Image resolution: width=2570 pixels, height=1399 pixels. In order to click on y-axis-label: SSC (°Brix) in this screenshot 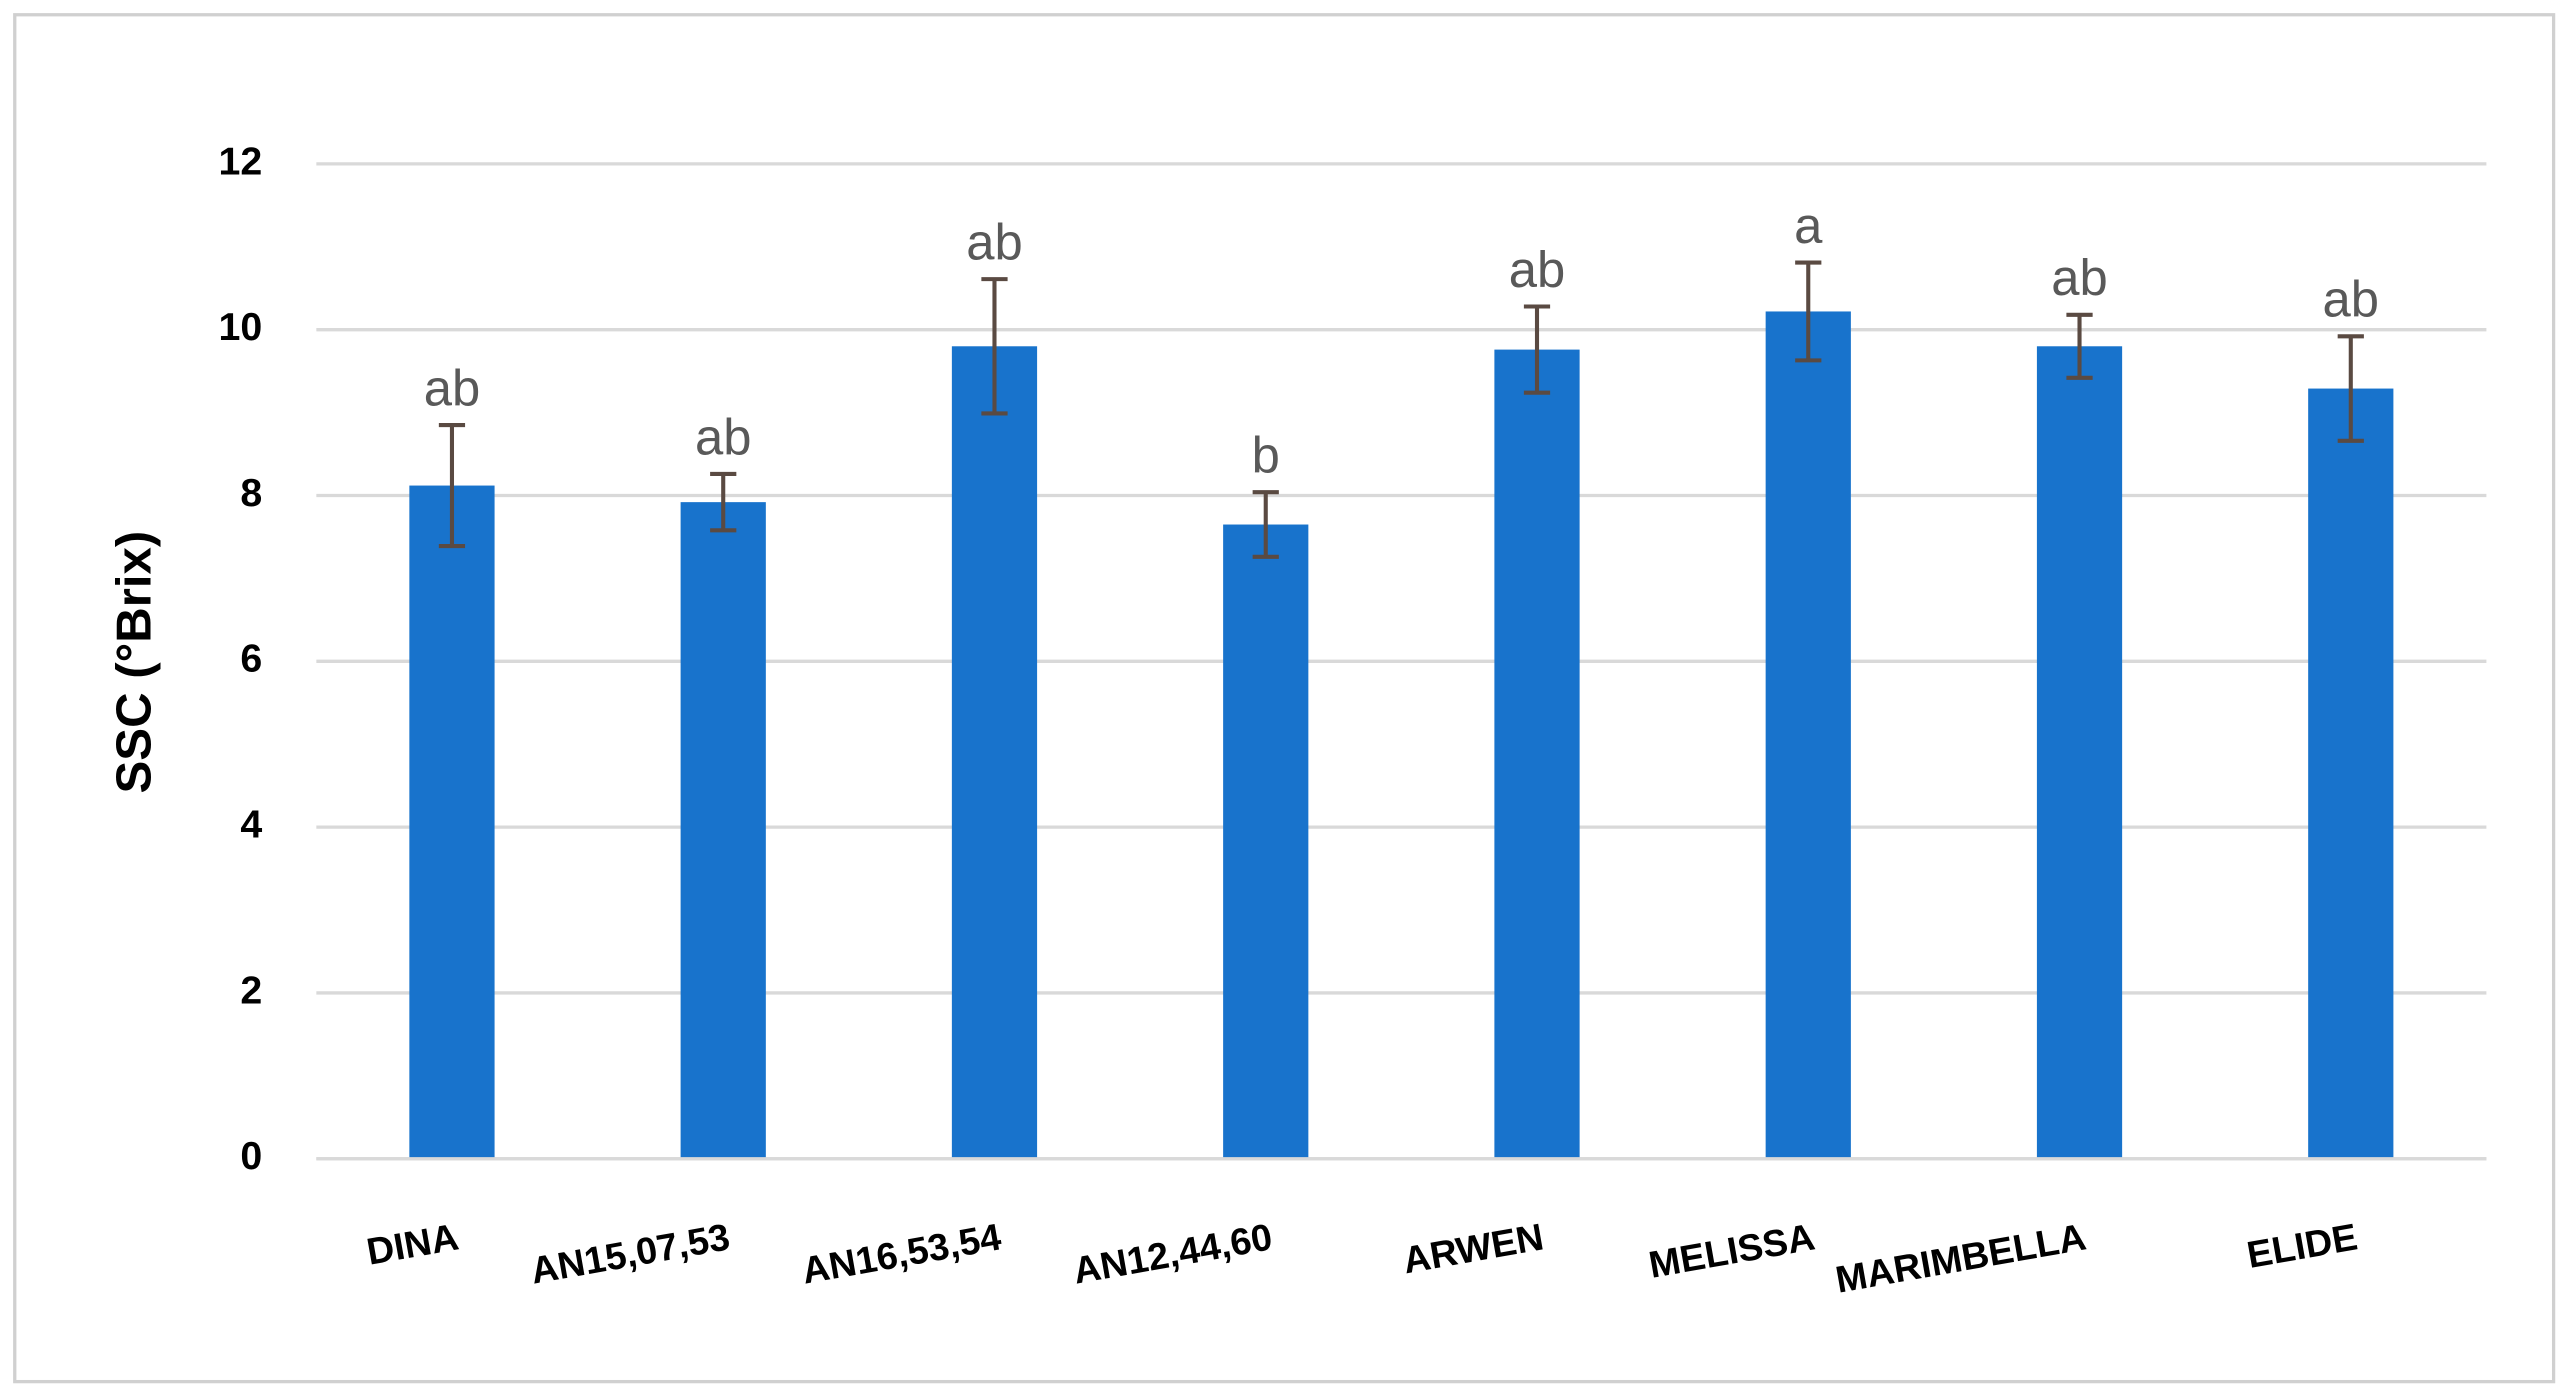, I will do `click(134, 662)`.